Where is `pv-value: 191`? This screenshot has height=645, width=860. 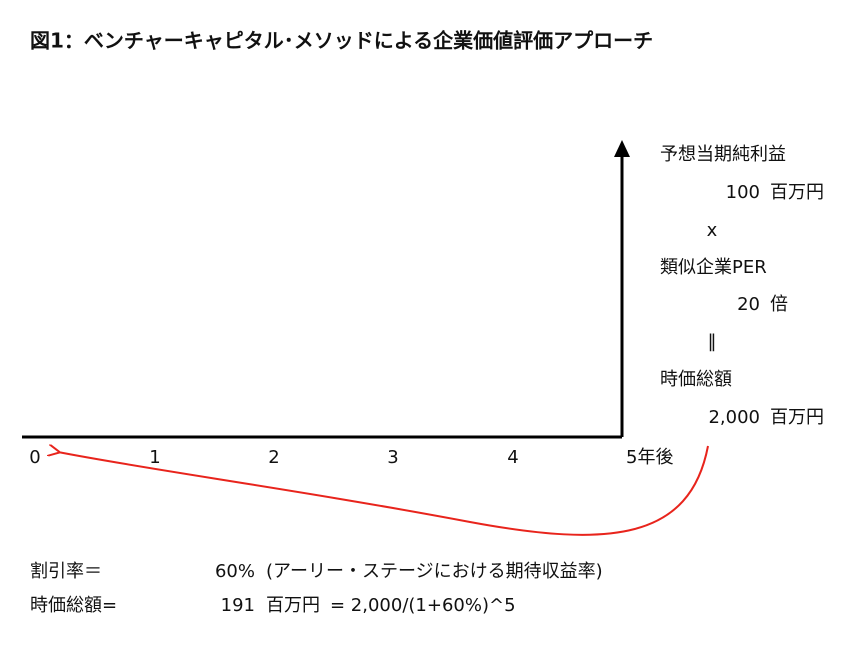
pv-value: 191 is located at coordinates (238, 605).